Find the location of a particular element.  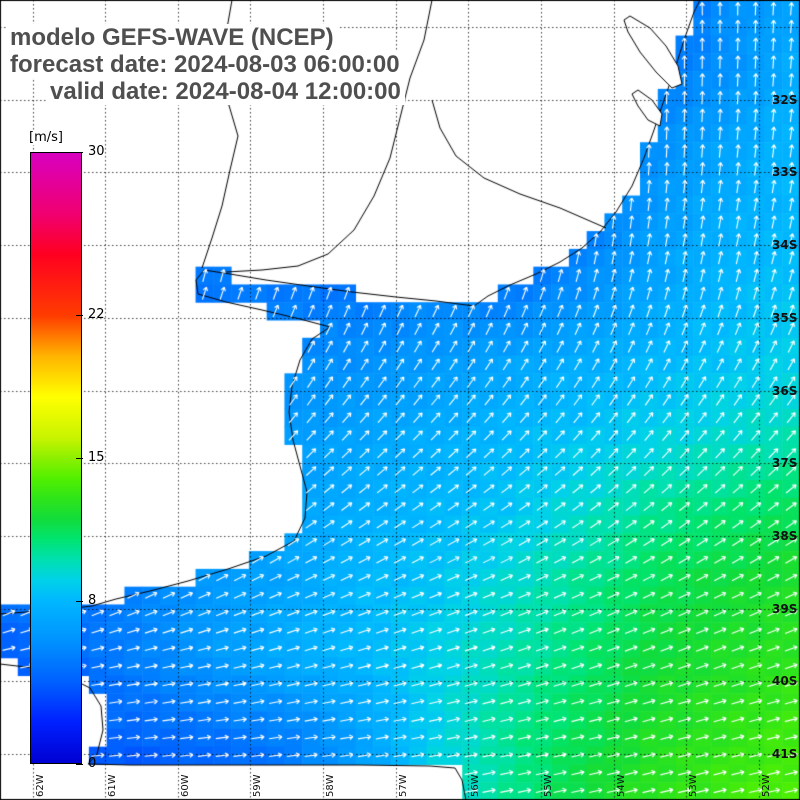

lon-tick-label: 55W is located at coordinates (549, 785).